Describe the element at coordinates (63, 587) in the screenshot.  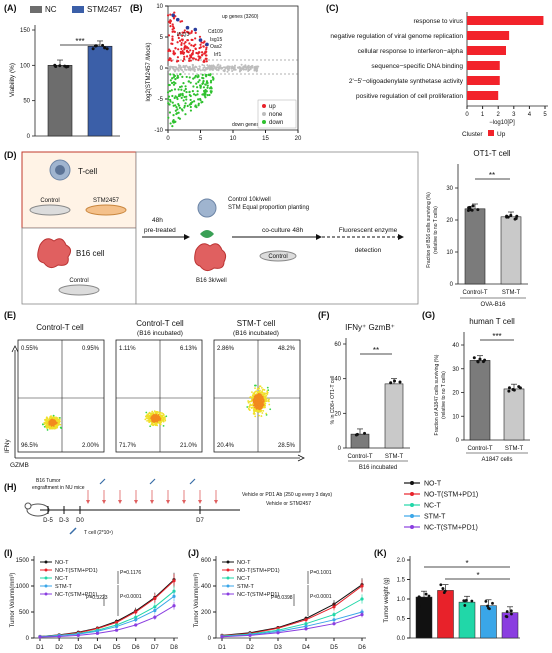
I see `legend-label: STM-T` at that location.